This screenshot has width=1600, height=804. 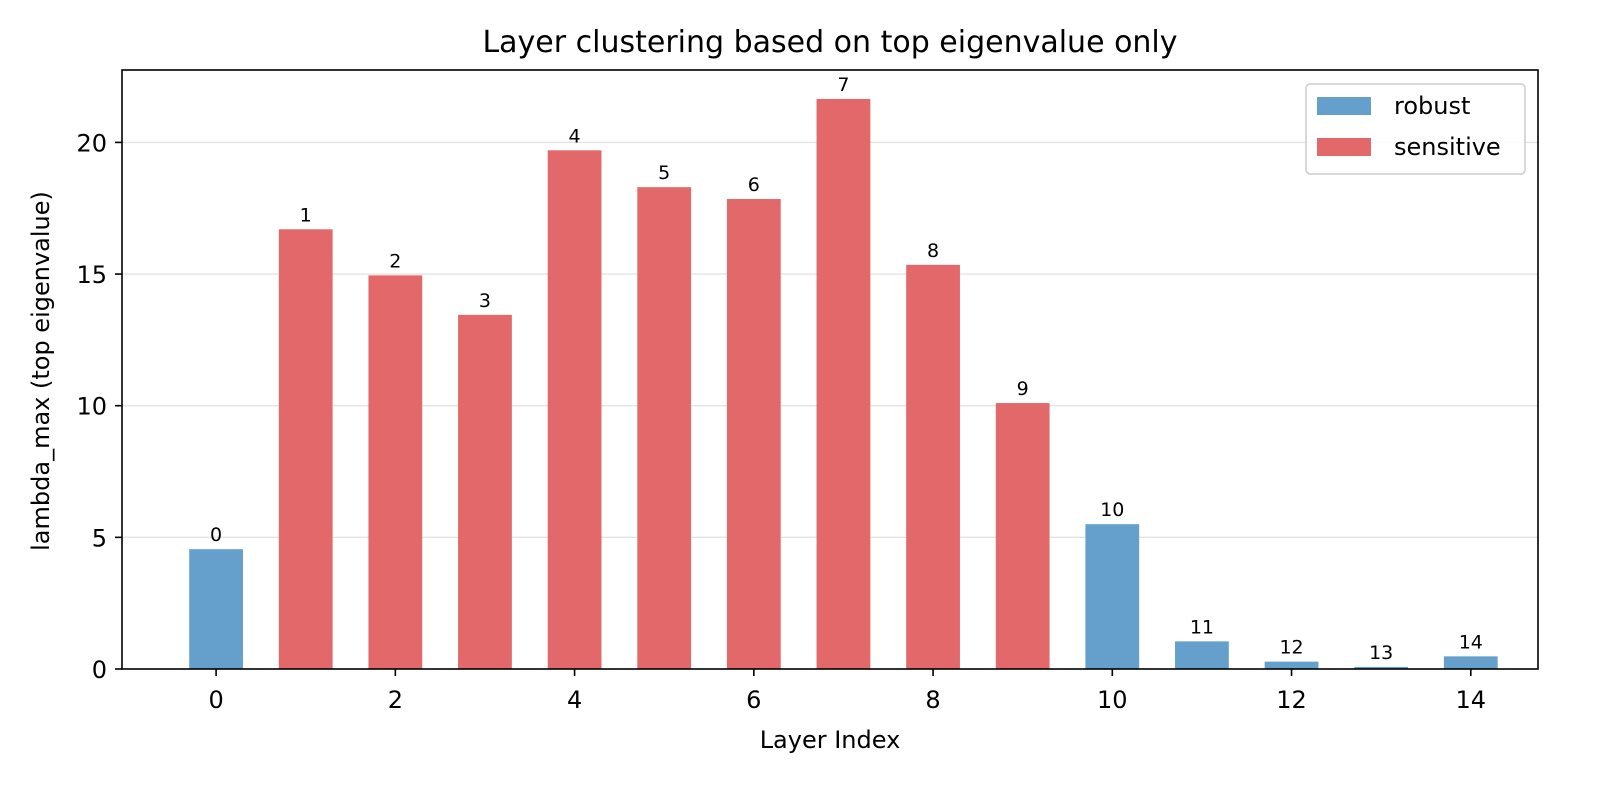 What do you see at coordinates (485, 301) in the screenshot?
I see `bar-label-3: 3` at bounding box center [485, 301].